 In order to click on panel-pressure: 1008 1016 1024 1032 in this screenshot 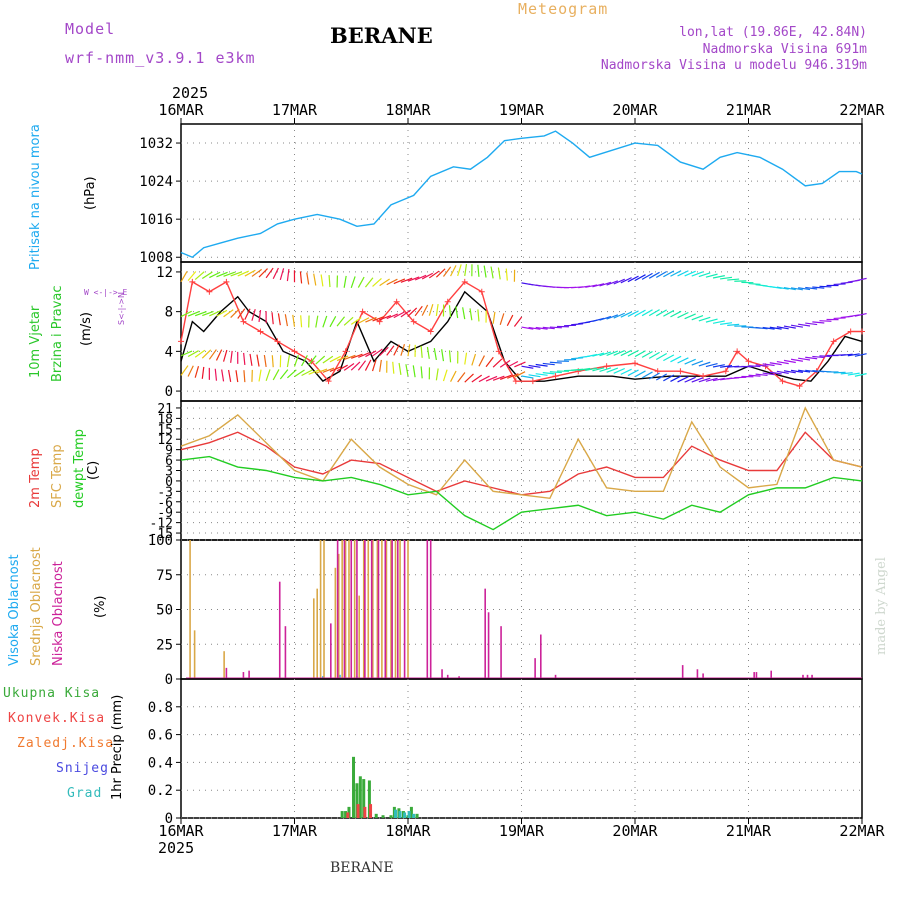, I will do `click(501, 194)`.